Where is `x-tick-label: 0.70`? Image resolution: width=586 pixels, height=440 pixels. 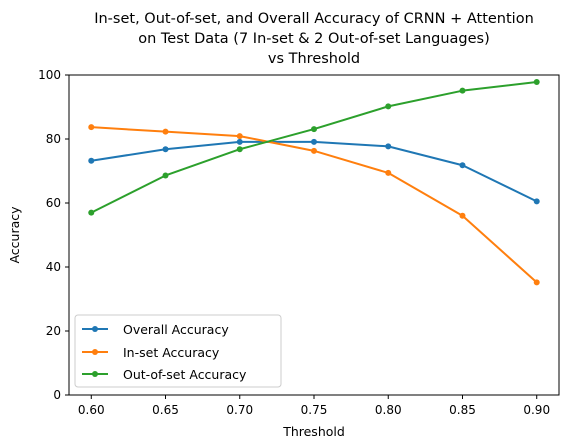
x-tick-label: 0.70 is located at coordinates (239, 410).